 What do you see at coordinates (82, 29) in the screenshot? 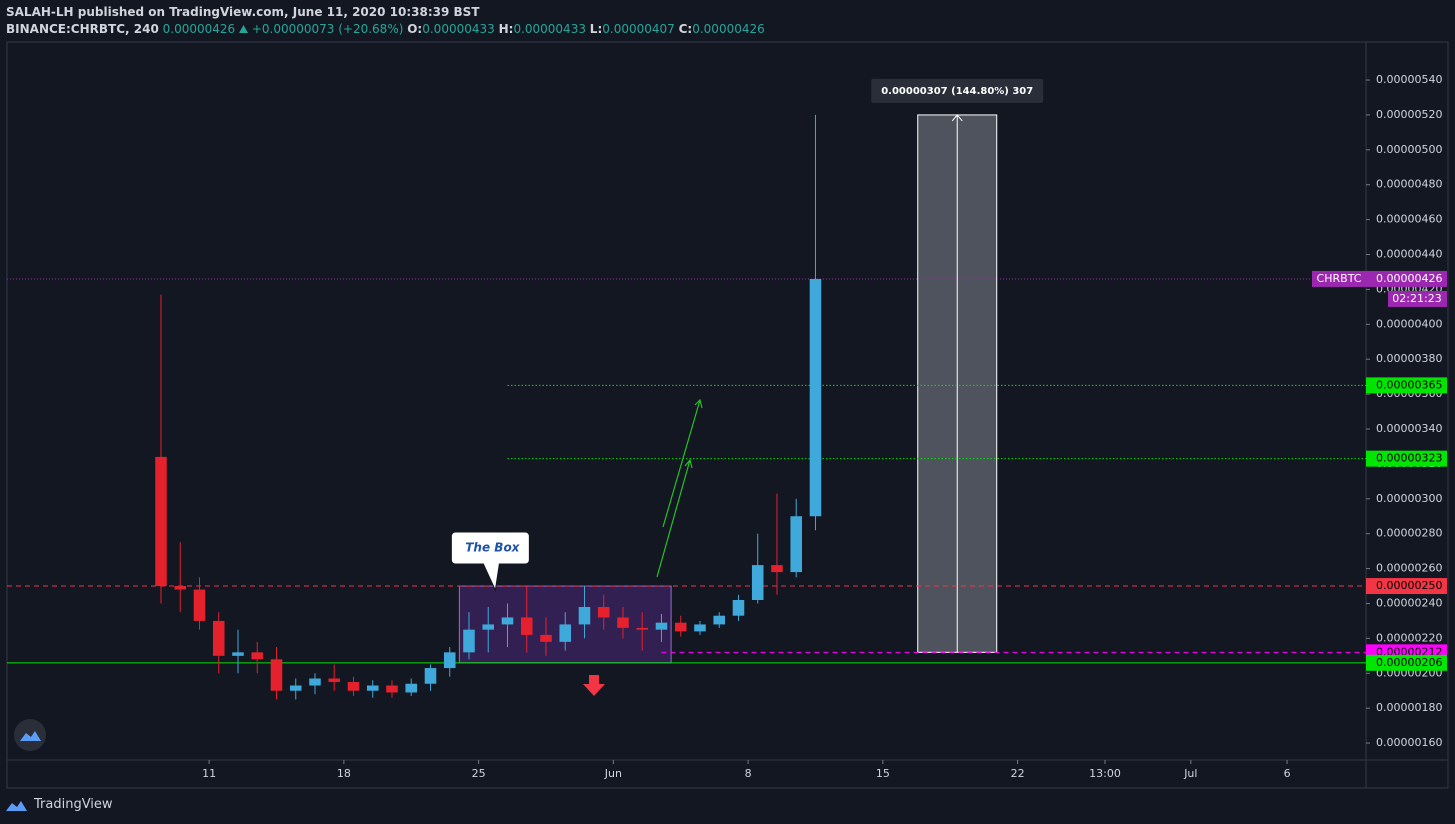
I see `symbol: BINANCE:CHRBTC, 240` at bounding box center [82, 29].